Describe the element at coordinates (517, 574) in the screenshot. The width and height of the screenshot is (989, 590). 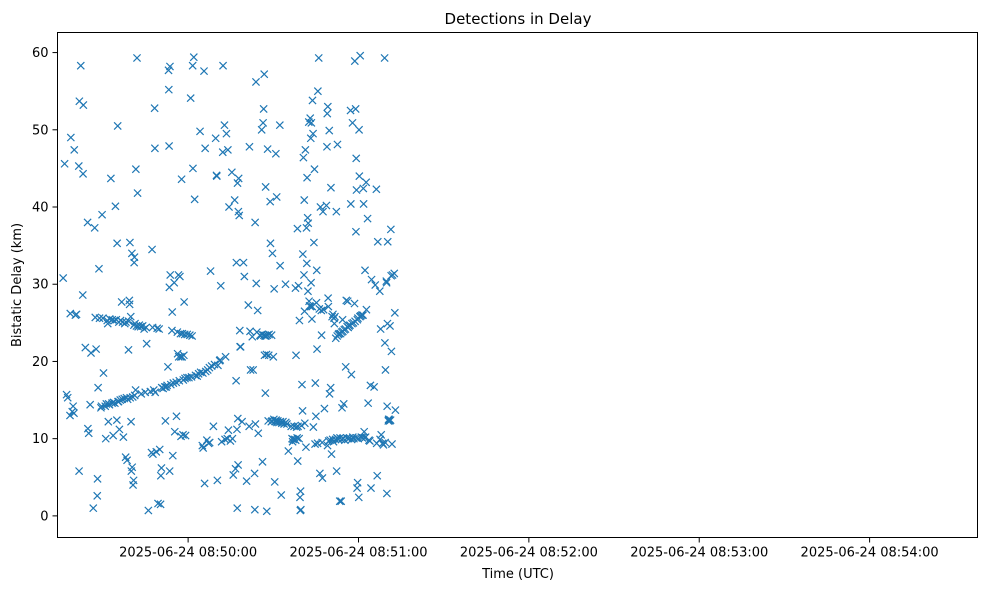
I see `x-axis-label: Time (UTC)` at that location.